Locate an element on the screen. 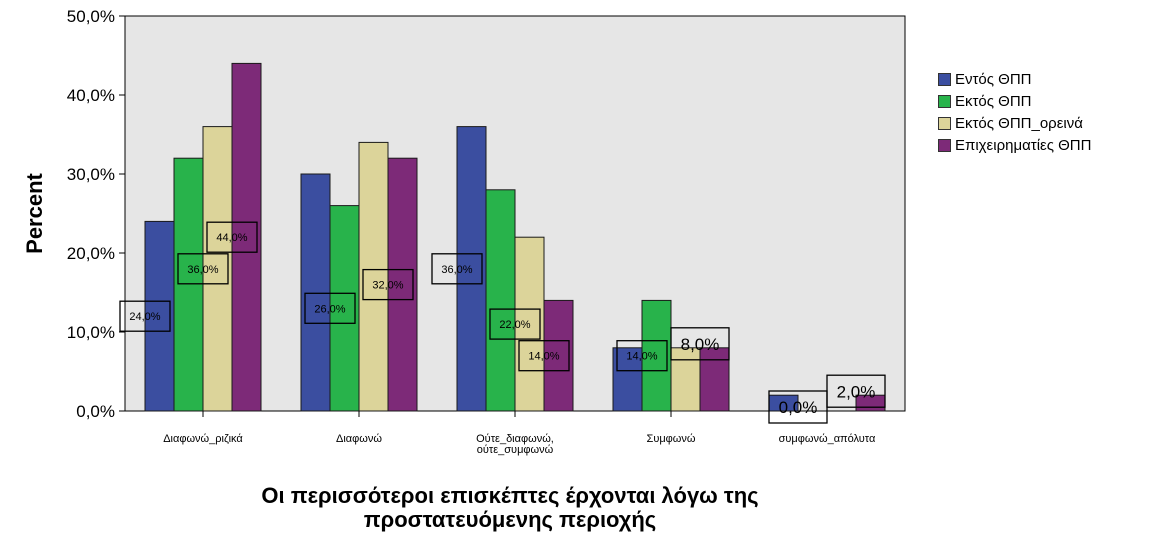 This screenshot has height=542, width=1157. legend-label: Εντός ΘΠΠ is located at coordinates (993, 79).